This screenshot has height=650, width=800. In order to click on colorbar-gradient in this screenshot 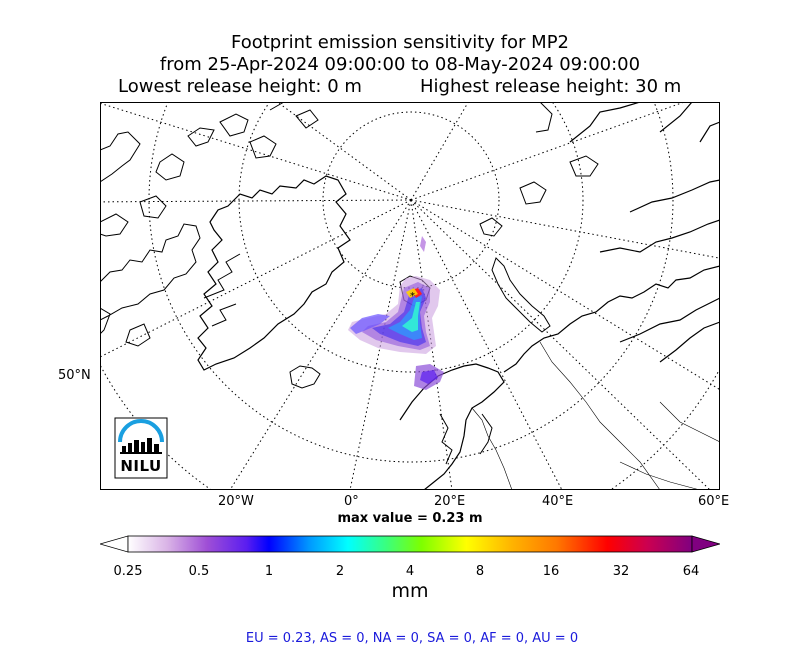, I will do `click(410, 544)`.